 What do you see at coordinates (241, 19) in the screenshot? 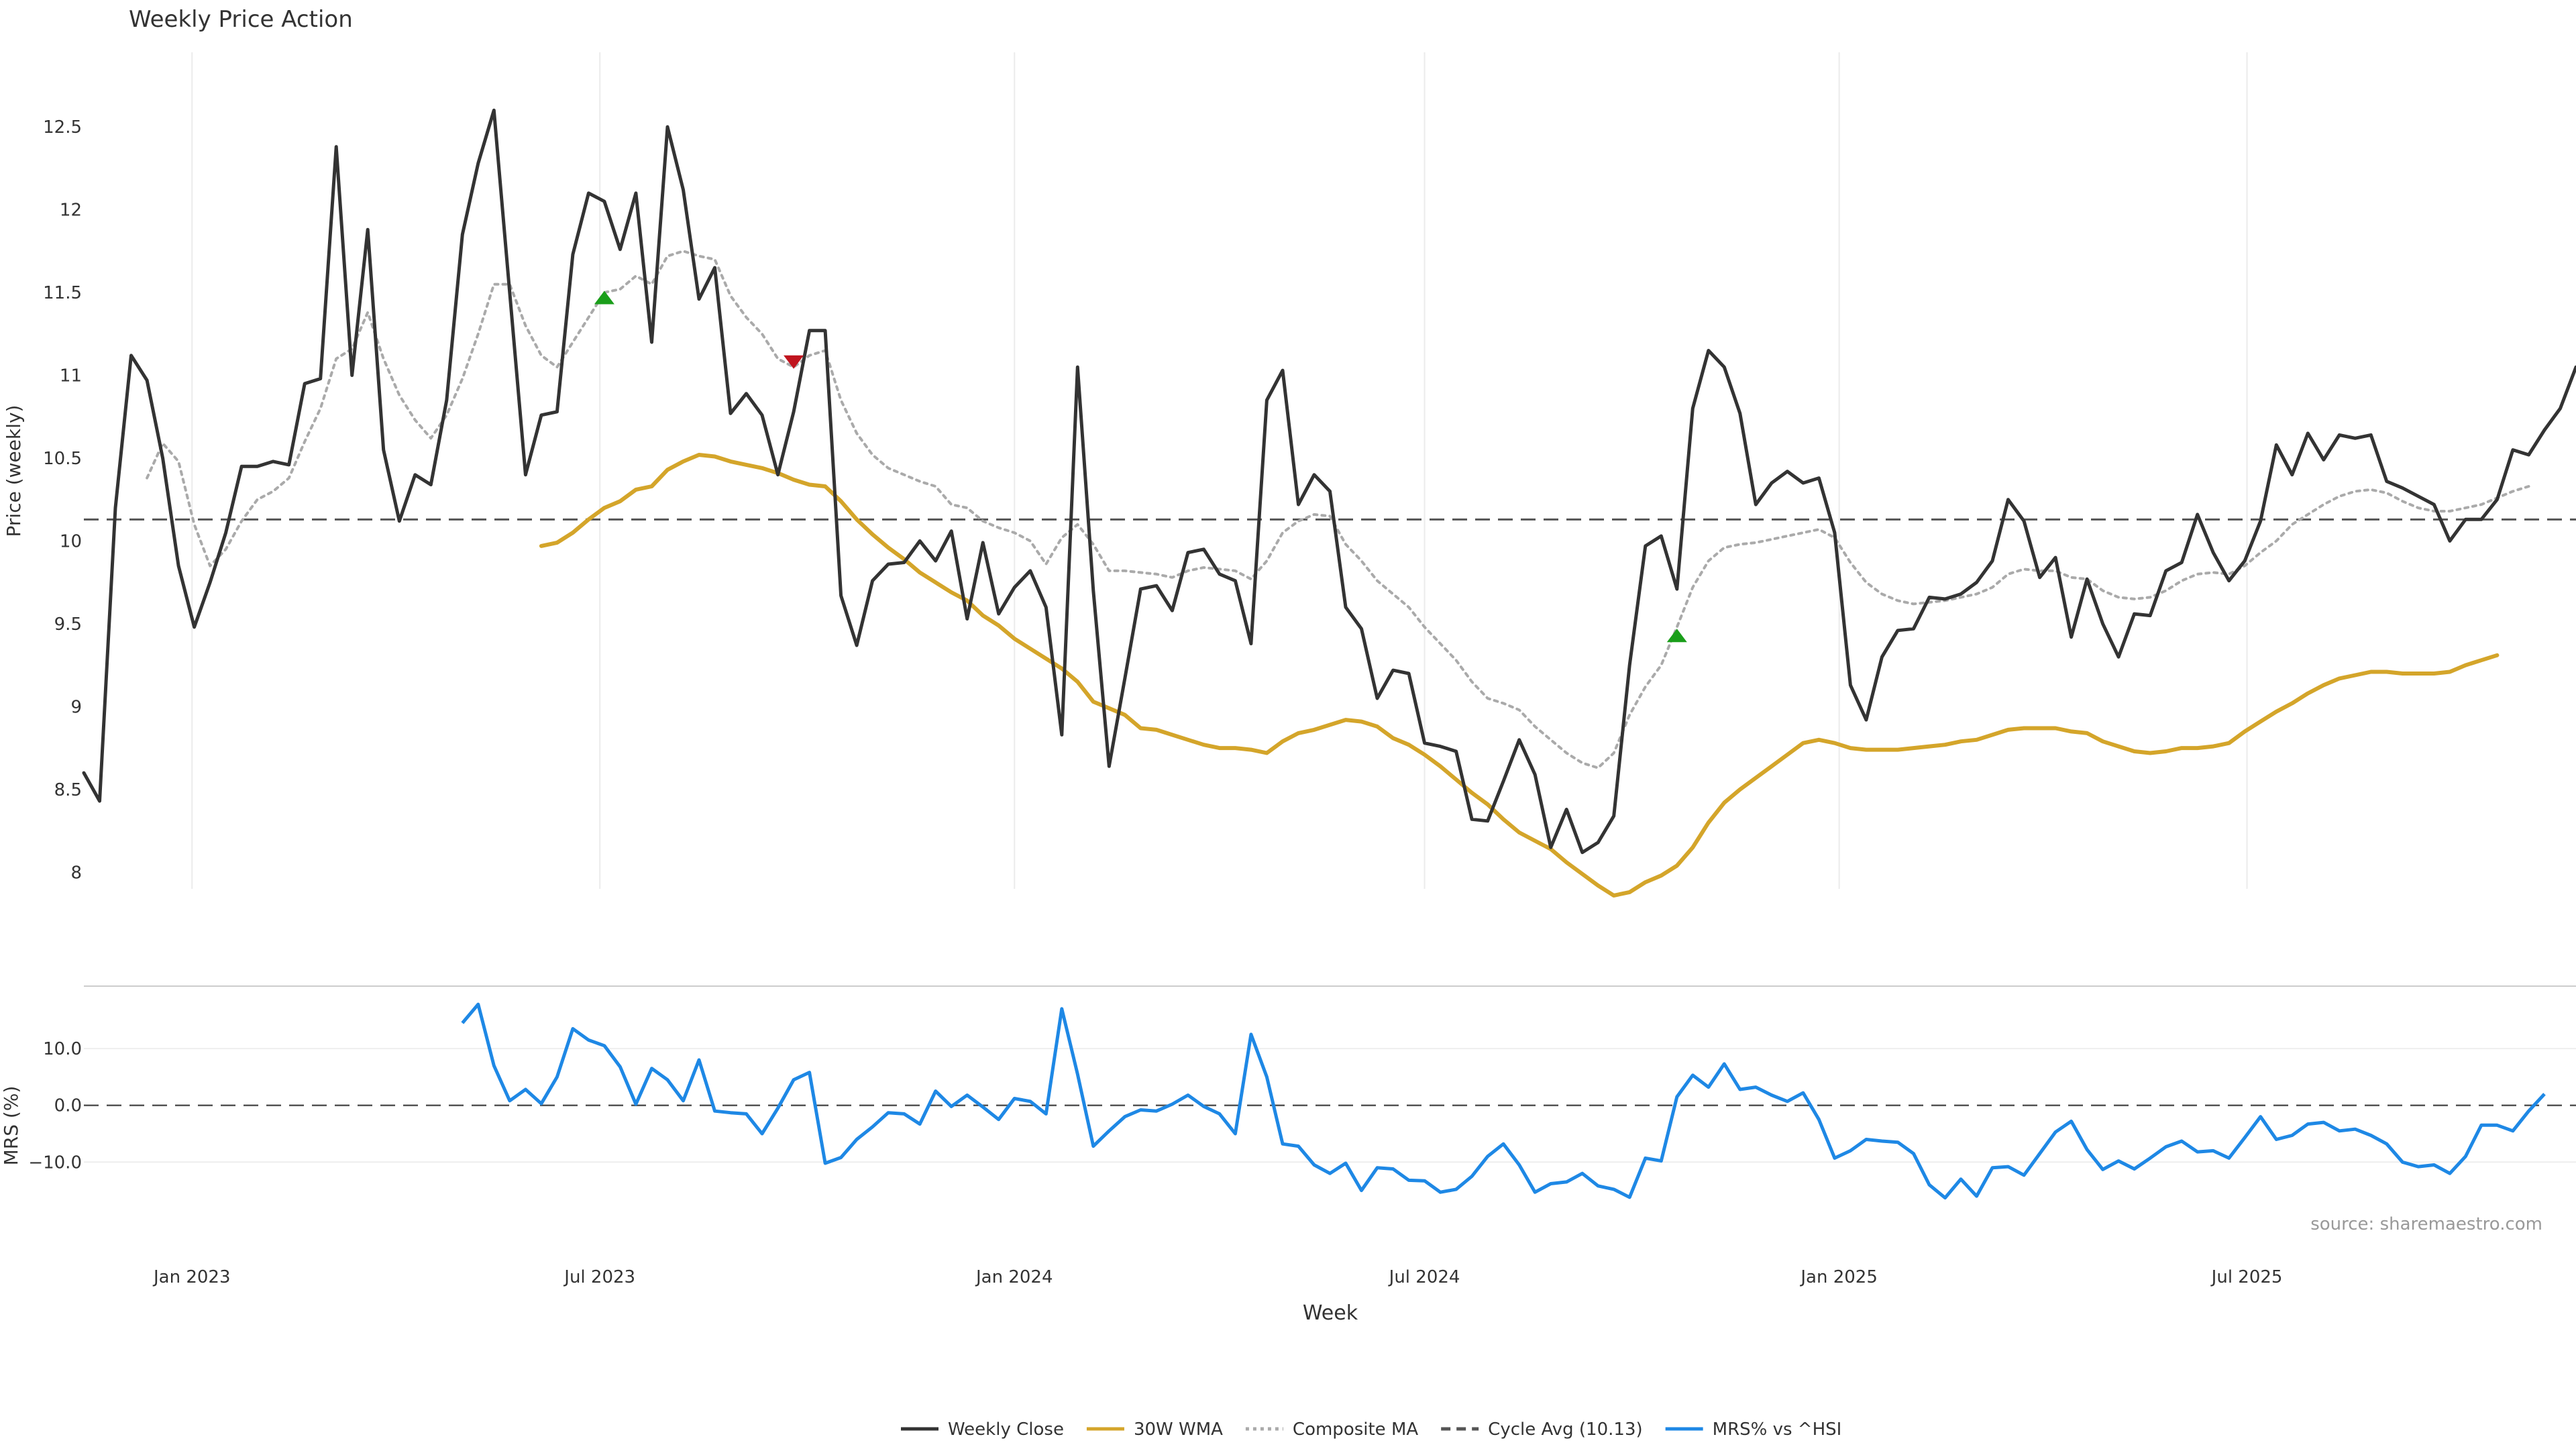
I see `chart-title: Weekly Price Action` at bounding box center [241, 19].